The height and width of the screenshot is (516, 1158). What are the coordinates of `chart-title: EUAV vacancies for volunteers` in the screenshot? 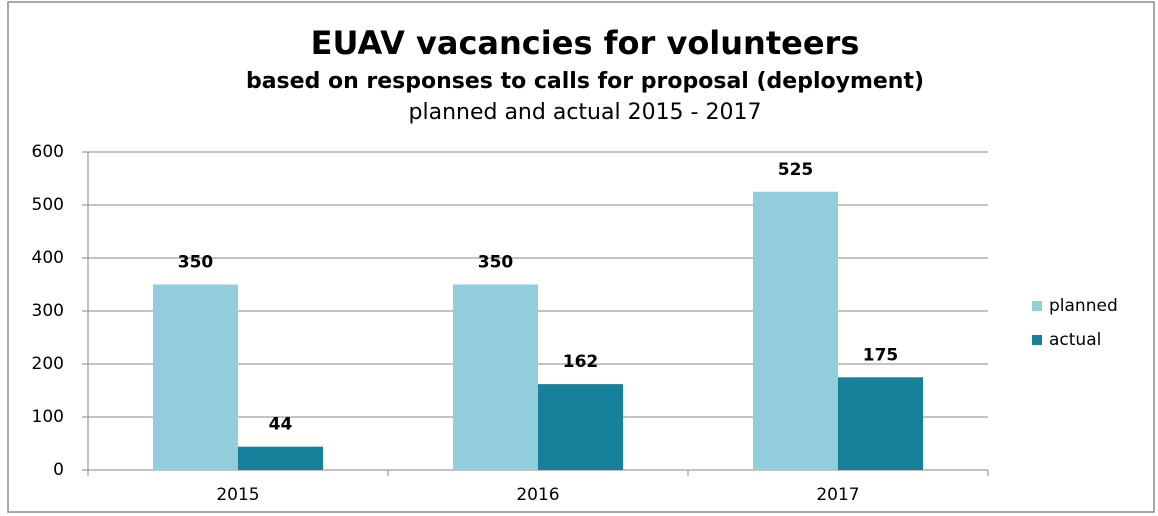 It's located at (585, 43).